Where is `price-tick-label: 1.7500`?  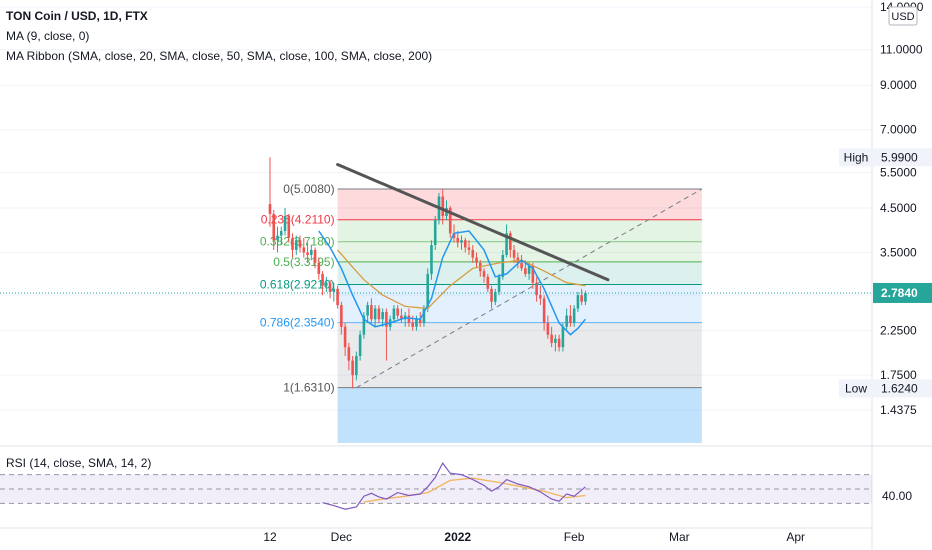
price-tick-label: 1.7500 is located at coordinates (898, 375).